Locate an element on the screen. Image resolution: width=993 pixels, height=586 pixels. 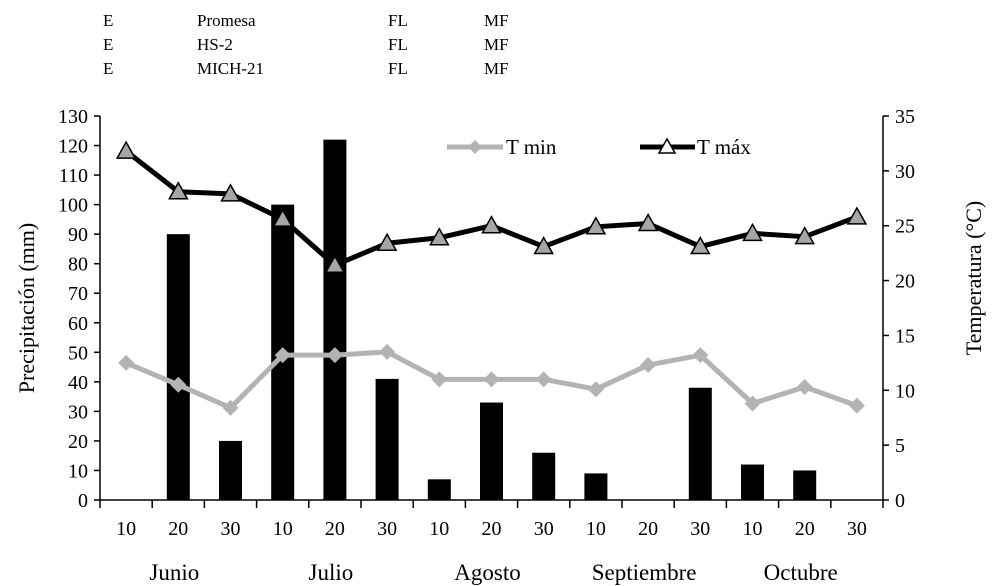
month-label: Septiembre is located at coordinates (644, 572).